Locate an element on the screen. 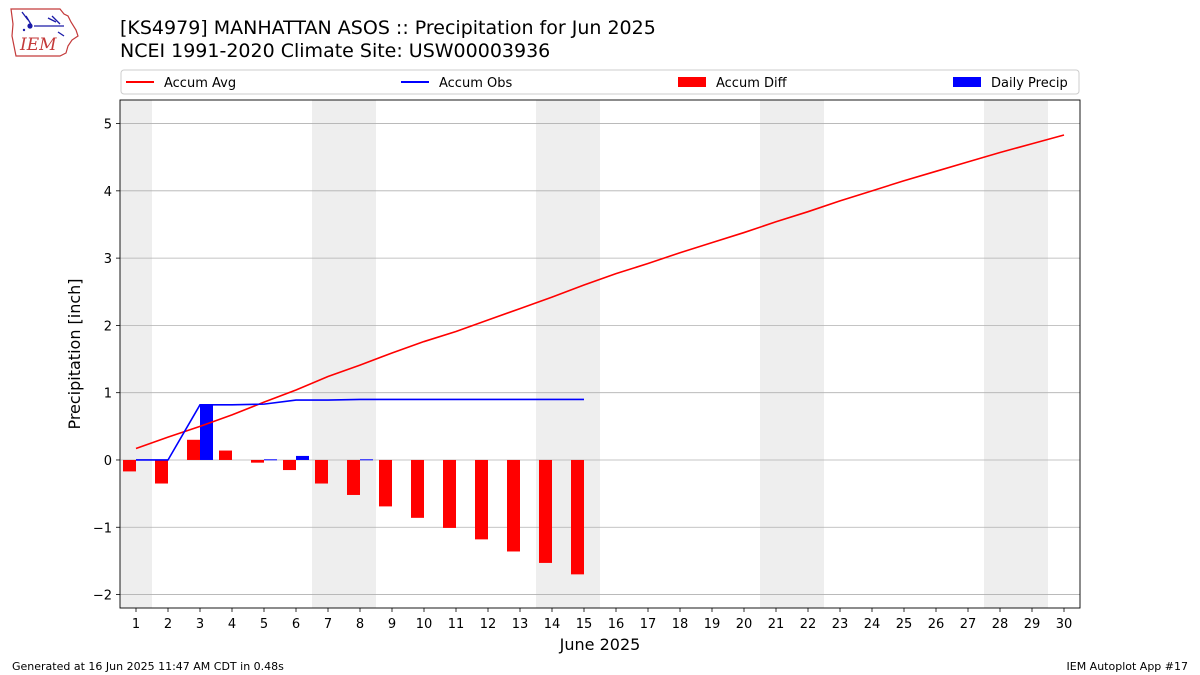  app-id-label: IEM Autoplot App #17 is located at coordinates (1127, 666).